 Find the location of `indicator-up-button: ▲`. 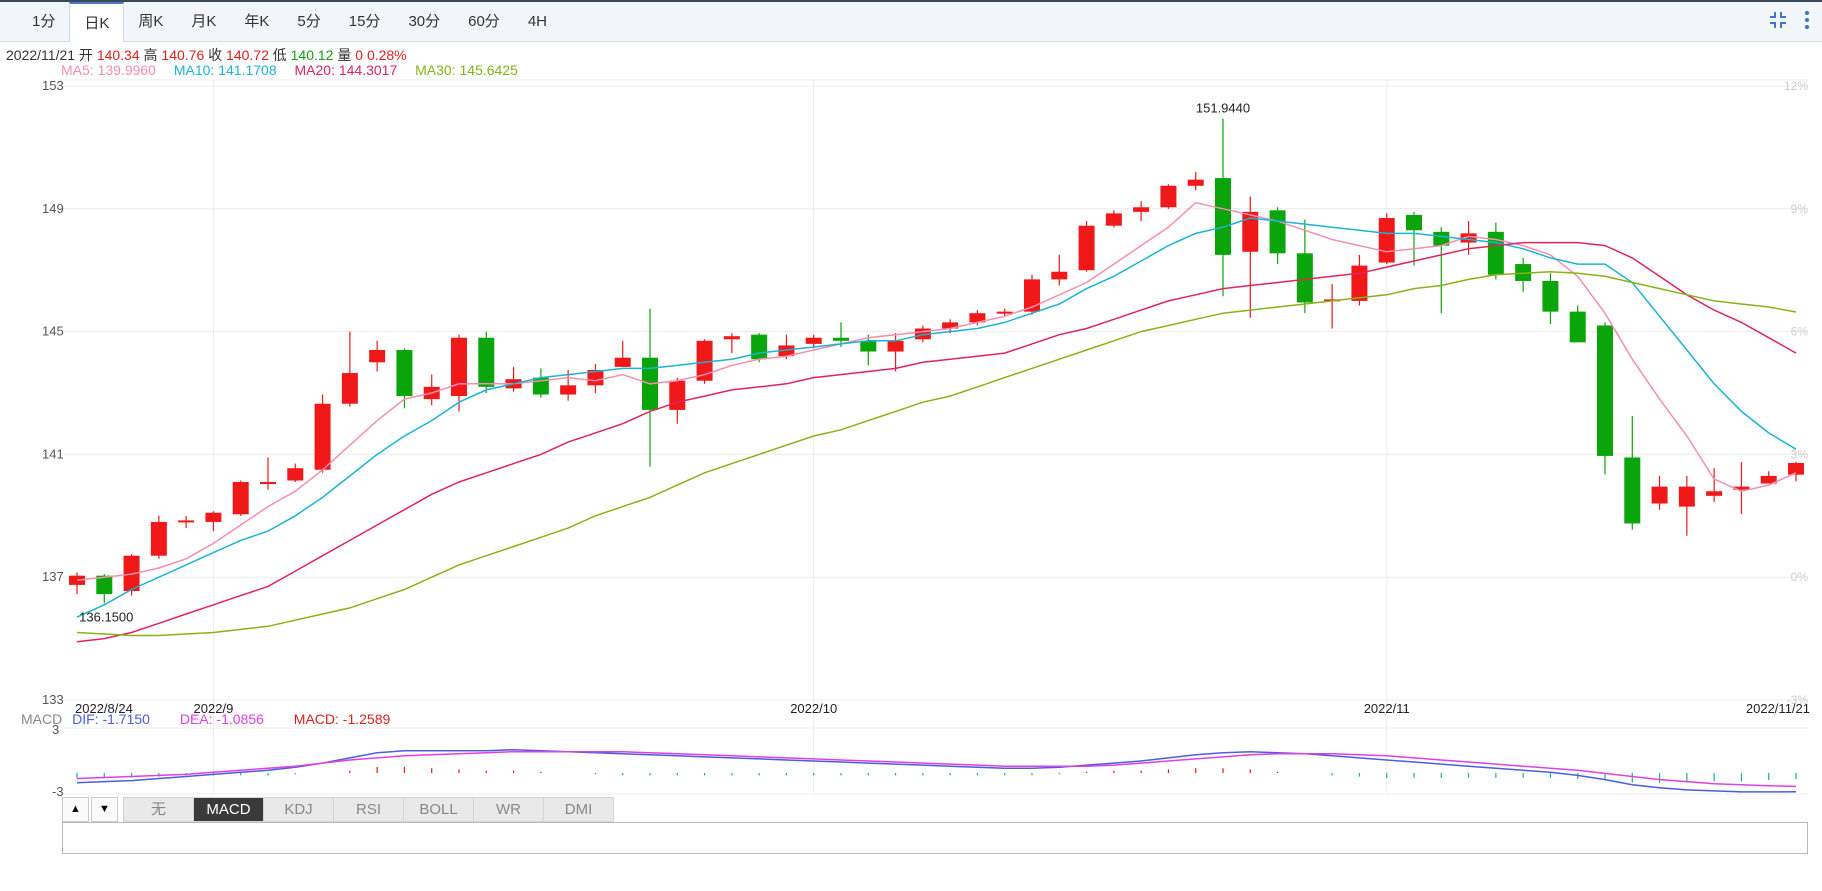

indicator-up-button: ▲ is located at coordinates (75, 809).